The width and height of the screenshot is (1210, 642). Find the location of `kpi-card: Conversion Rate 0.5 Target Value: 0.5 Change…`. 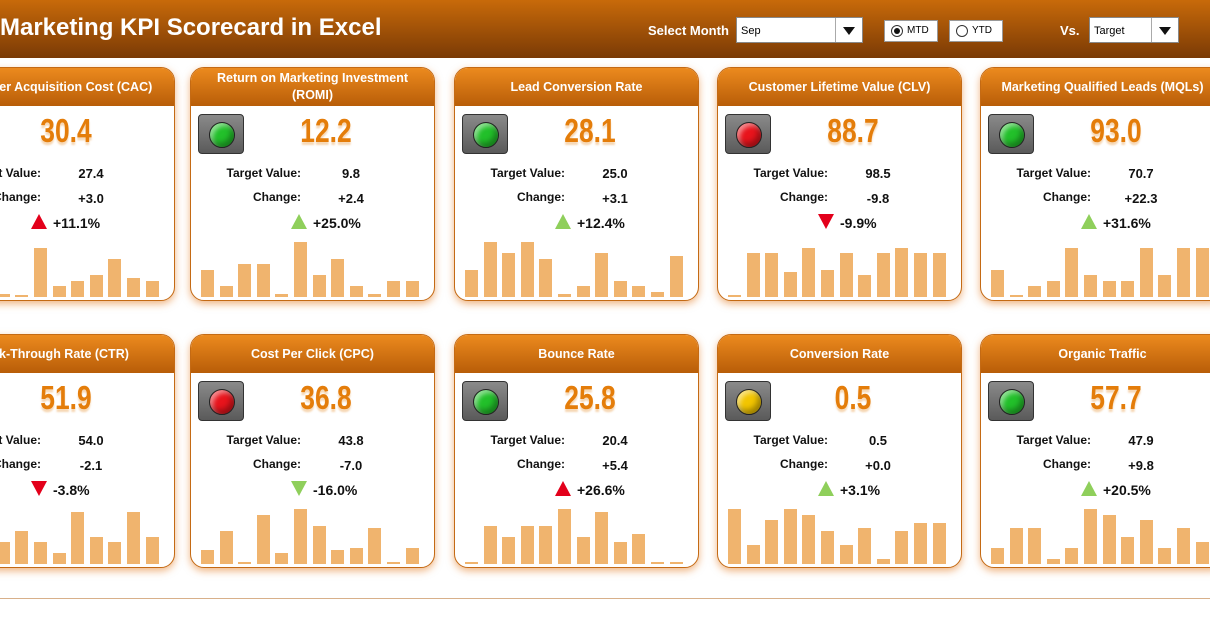

kpi-card: Conversion Rate 0.5 Target Value: 0.5 Change… is located at coordinates (839, 451).